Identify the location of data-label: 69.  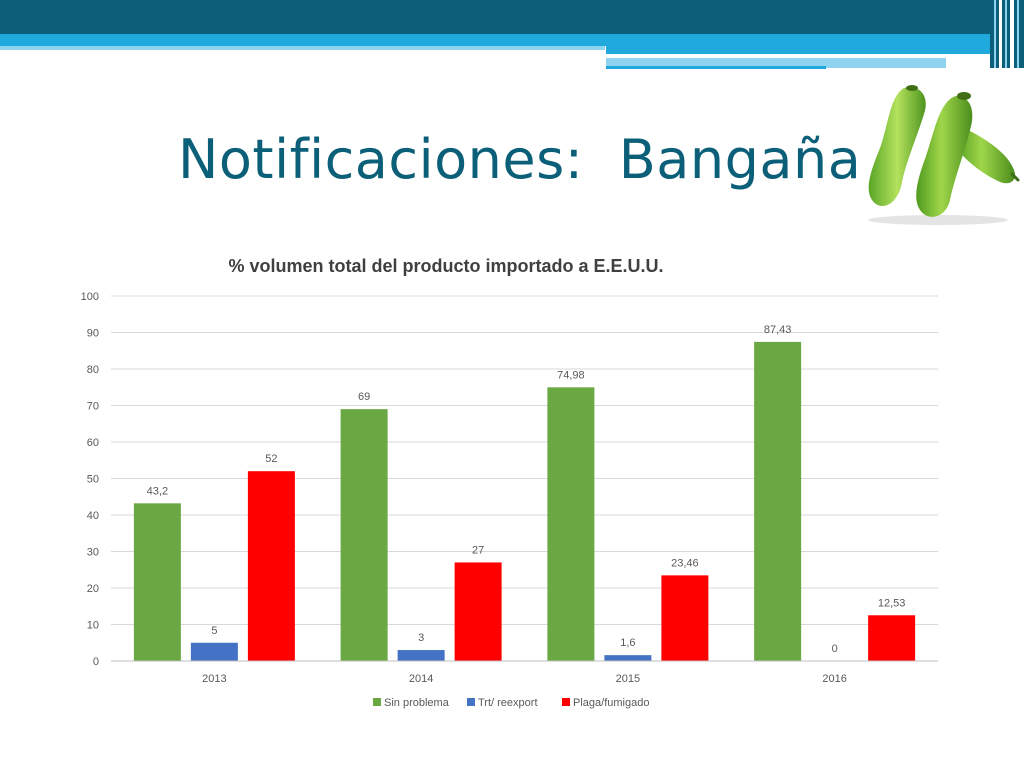
(364, 397).